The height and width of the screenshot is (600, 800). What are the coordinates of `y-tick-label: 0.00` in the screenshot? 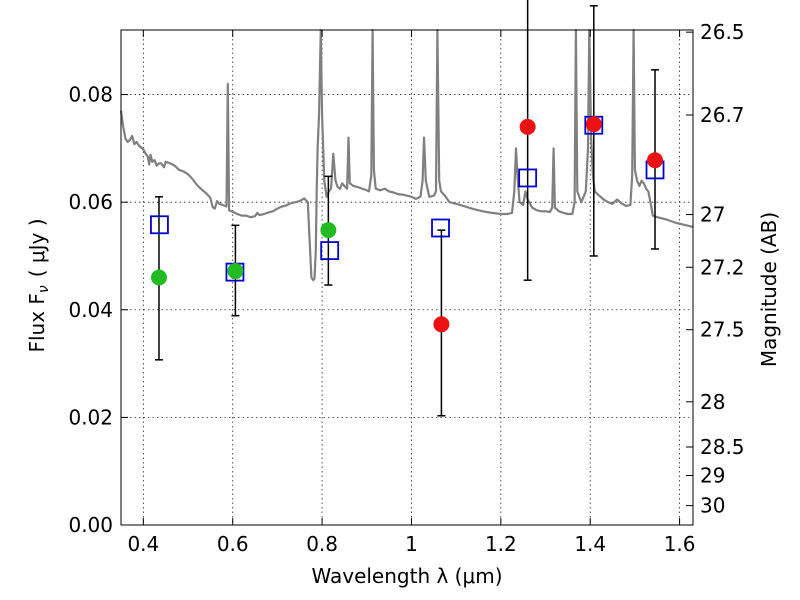 It's located at (90, 525).